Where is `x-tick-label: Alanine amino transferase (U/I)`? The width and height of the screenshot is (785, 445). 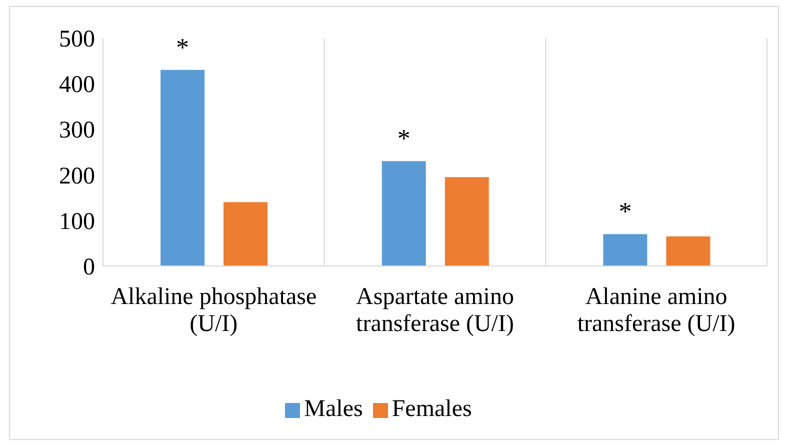
x-tick-label: Alanine amino transferase (U/I) is located at coordinates (656, 310).